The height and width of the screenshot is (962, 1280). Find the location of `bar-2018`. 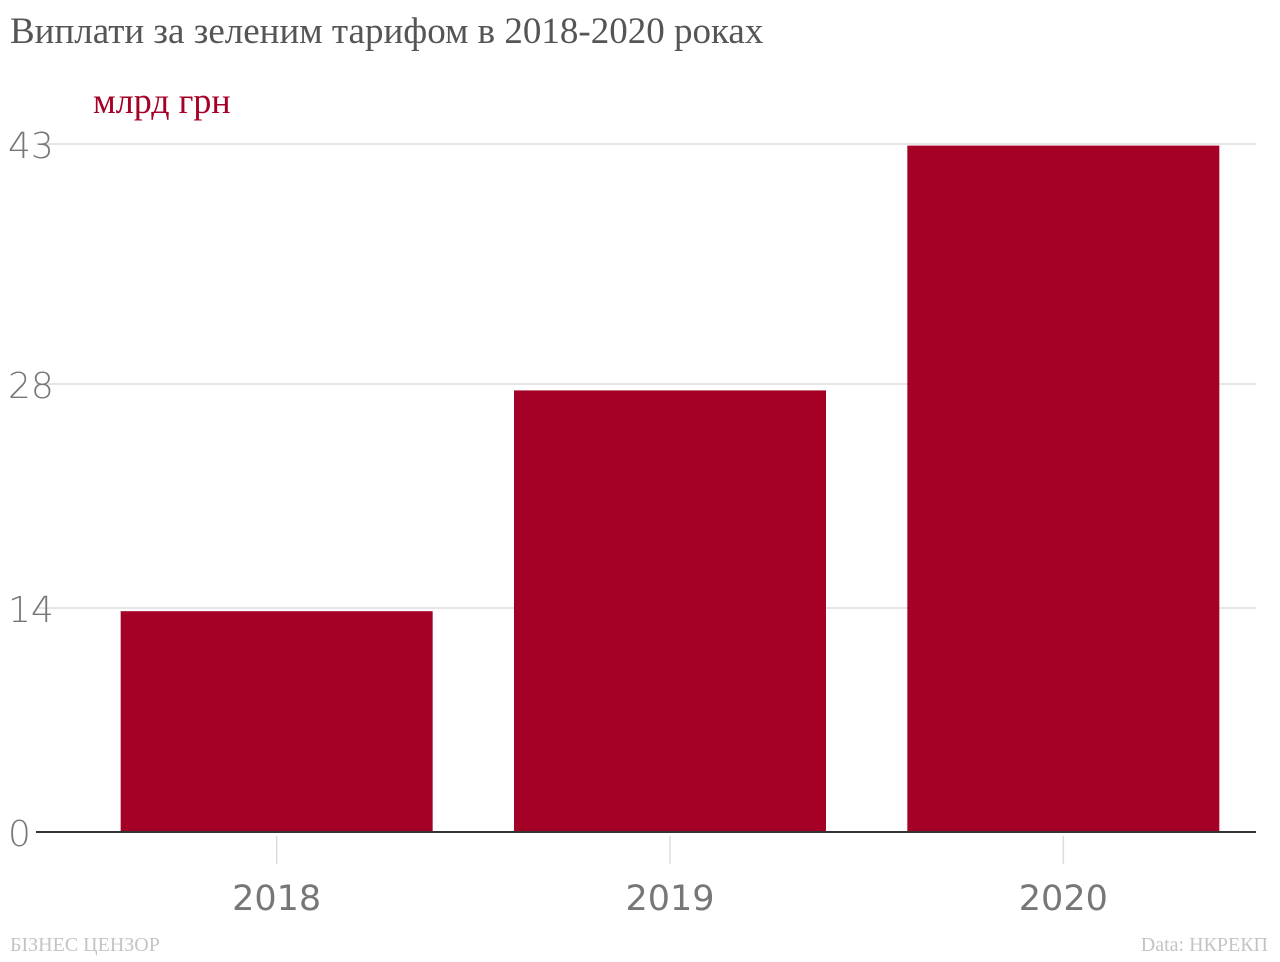

bar-2018 is located at coordinates (276, 721).